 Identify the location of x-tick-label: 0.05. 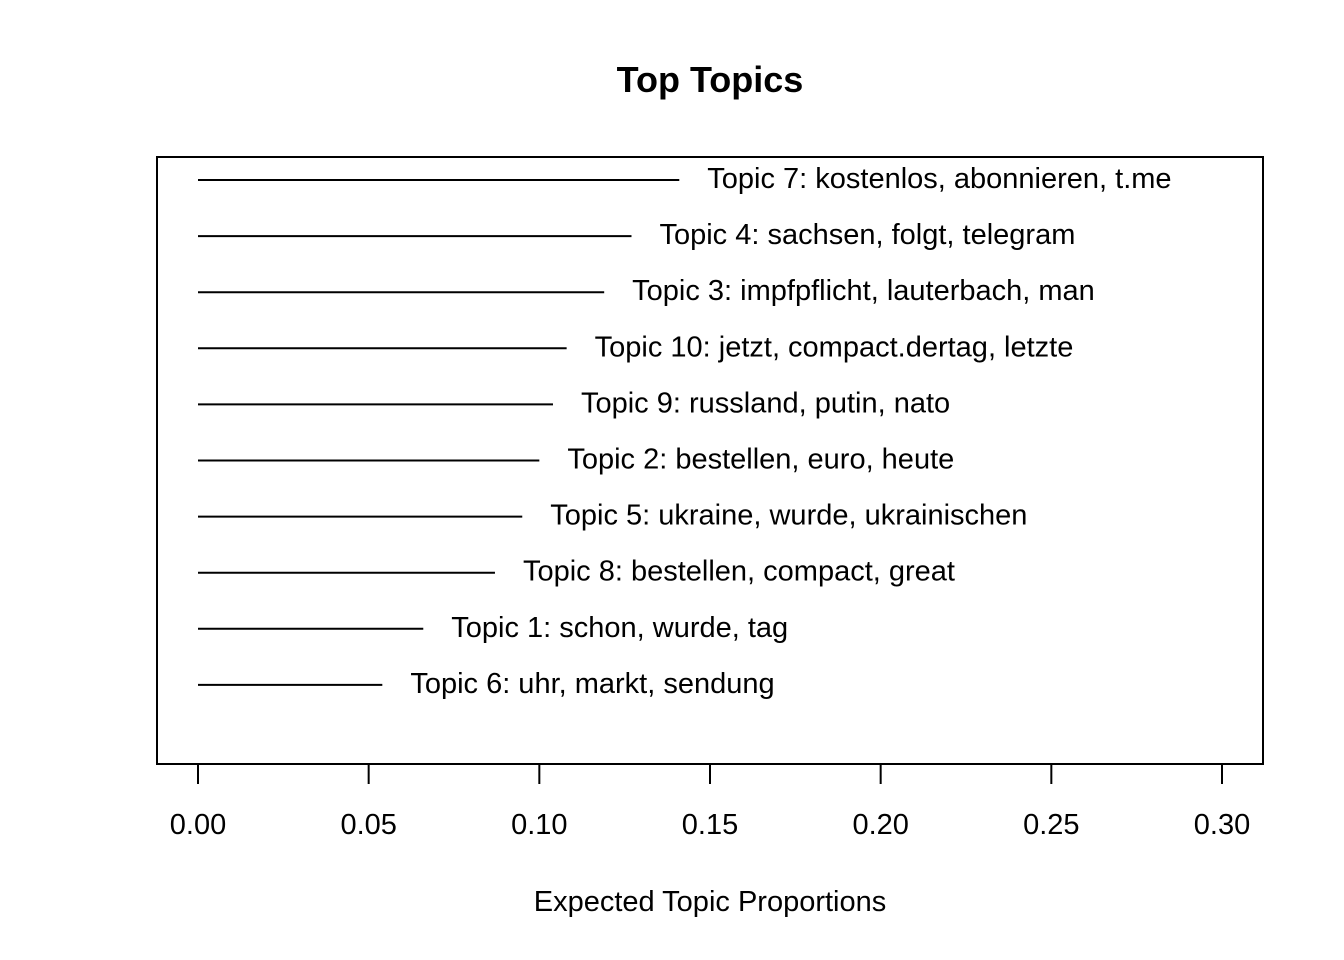
(368, 825).